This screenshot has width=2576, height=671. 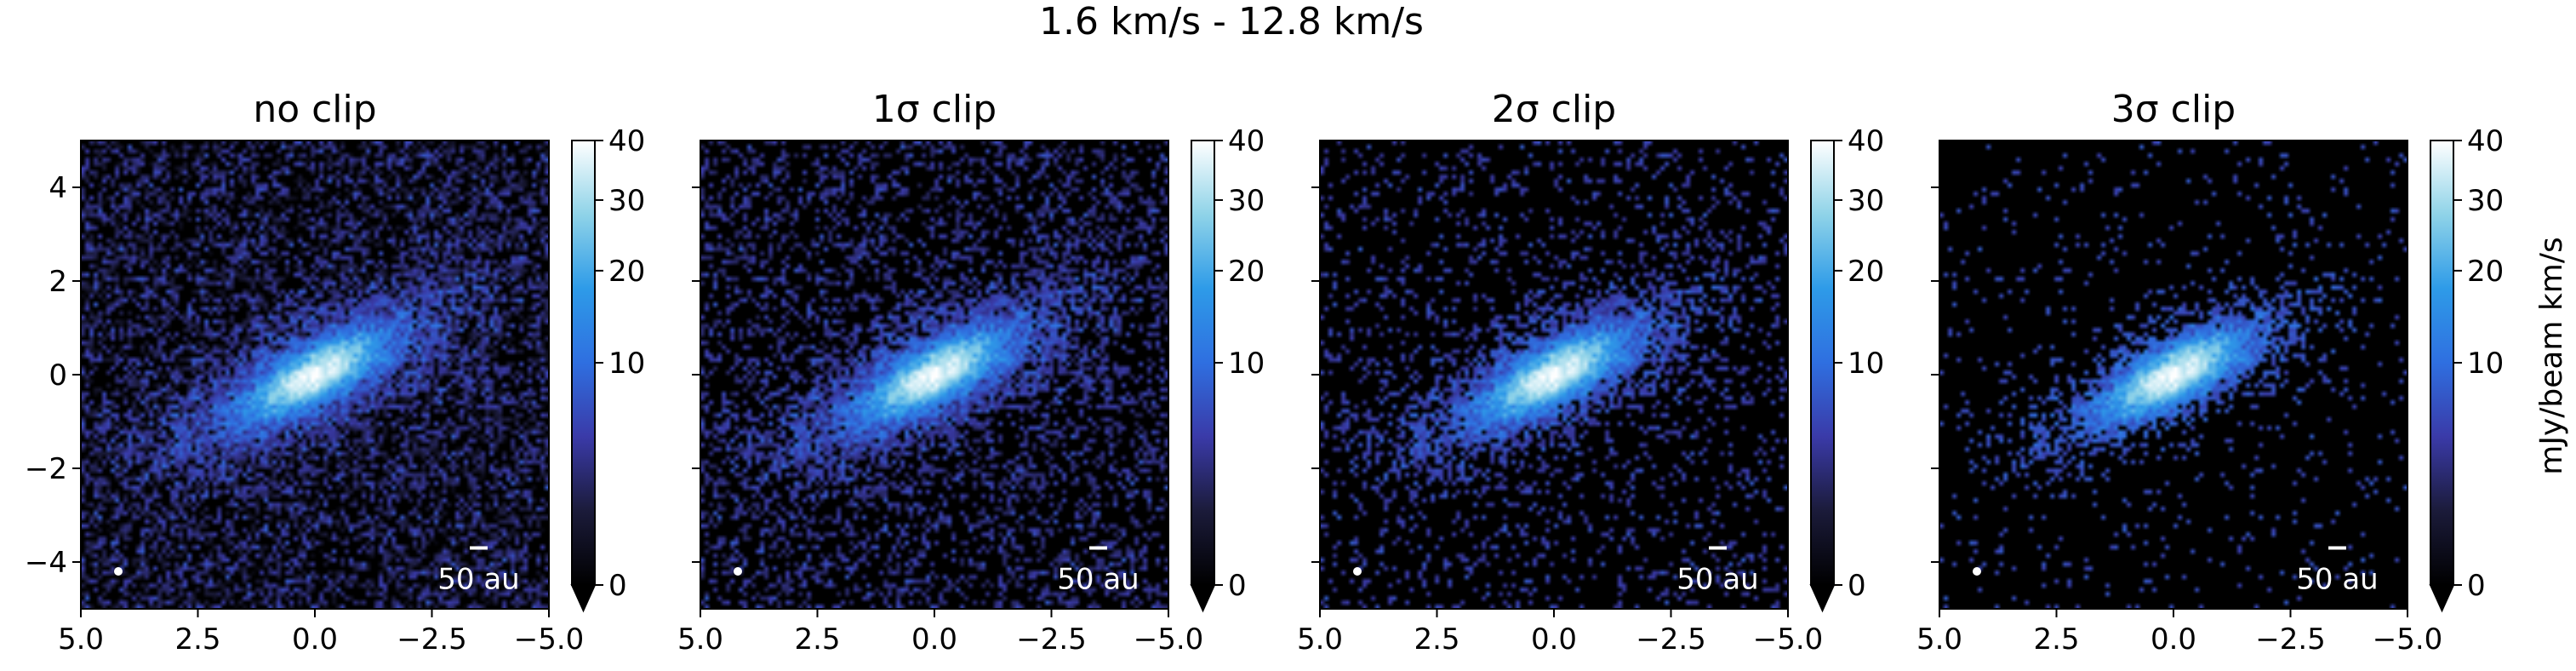 I want to click on y-tick-label: 2, so click(x=58, y=282).